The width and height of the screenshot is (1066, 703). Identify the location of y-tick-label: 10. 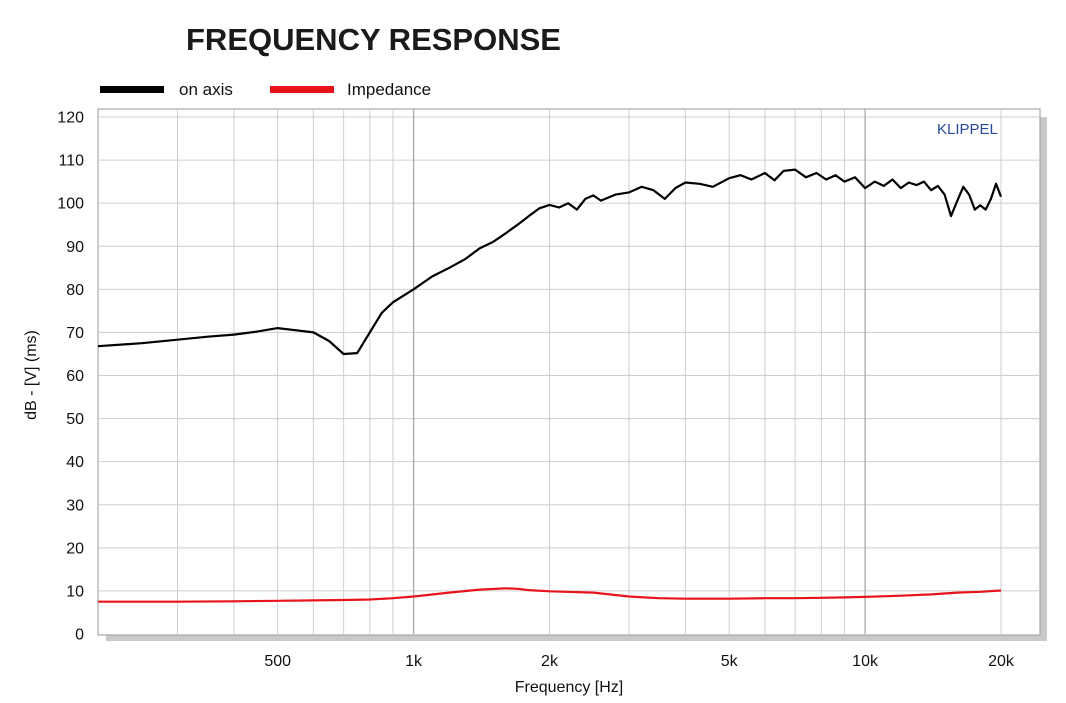
(75, 591).